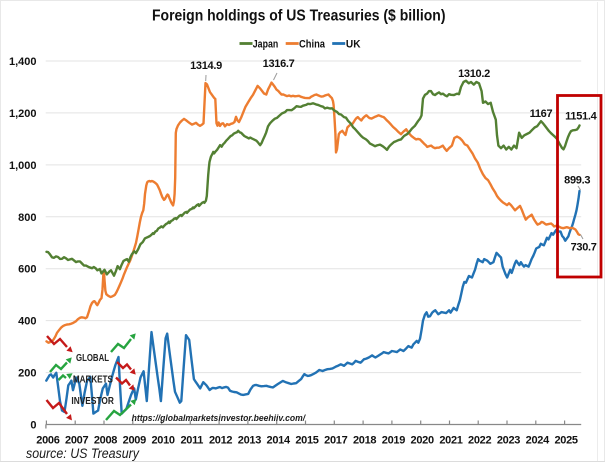  What do you see at coordinates (584, 247) in the screenshot?
I see `svg-text: 730.7` at bounding box center [584, 247].